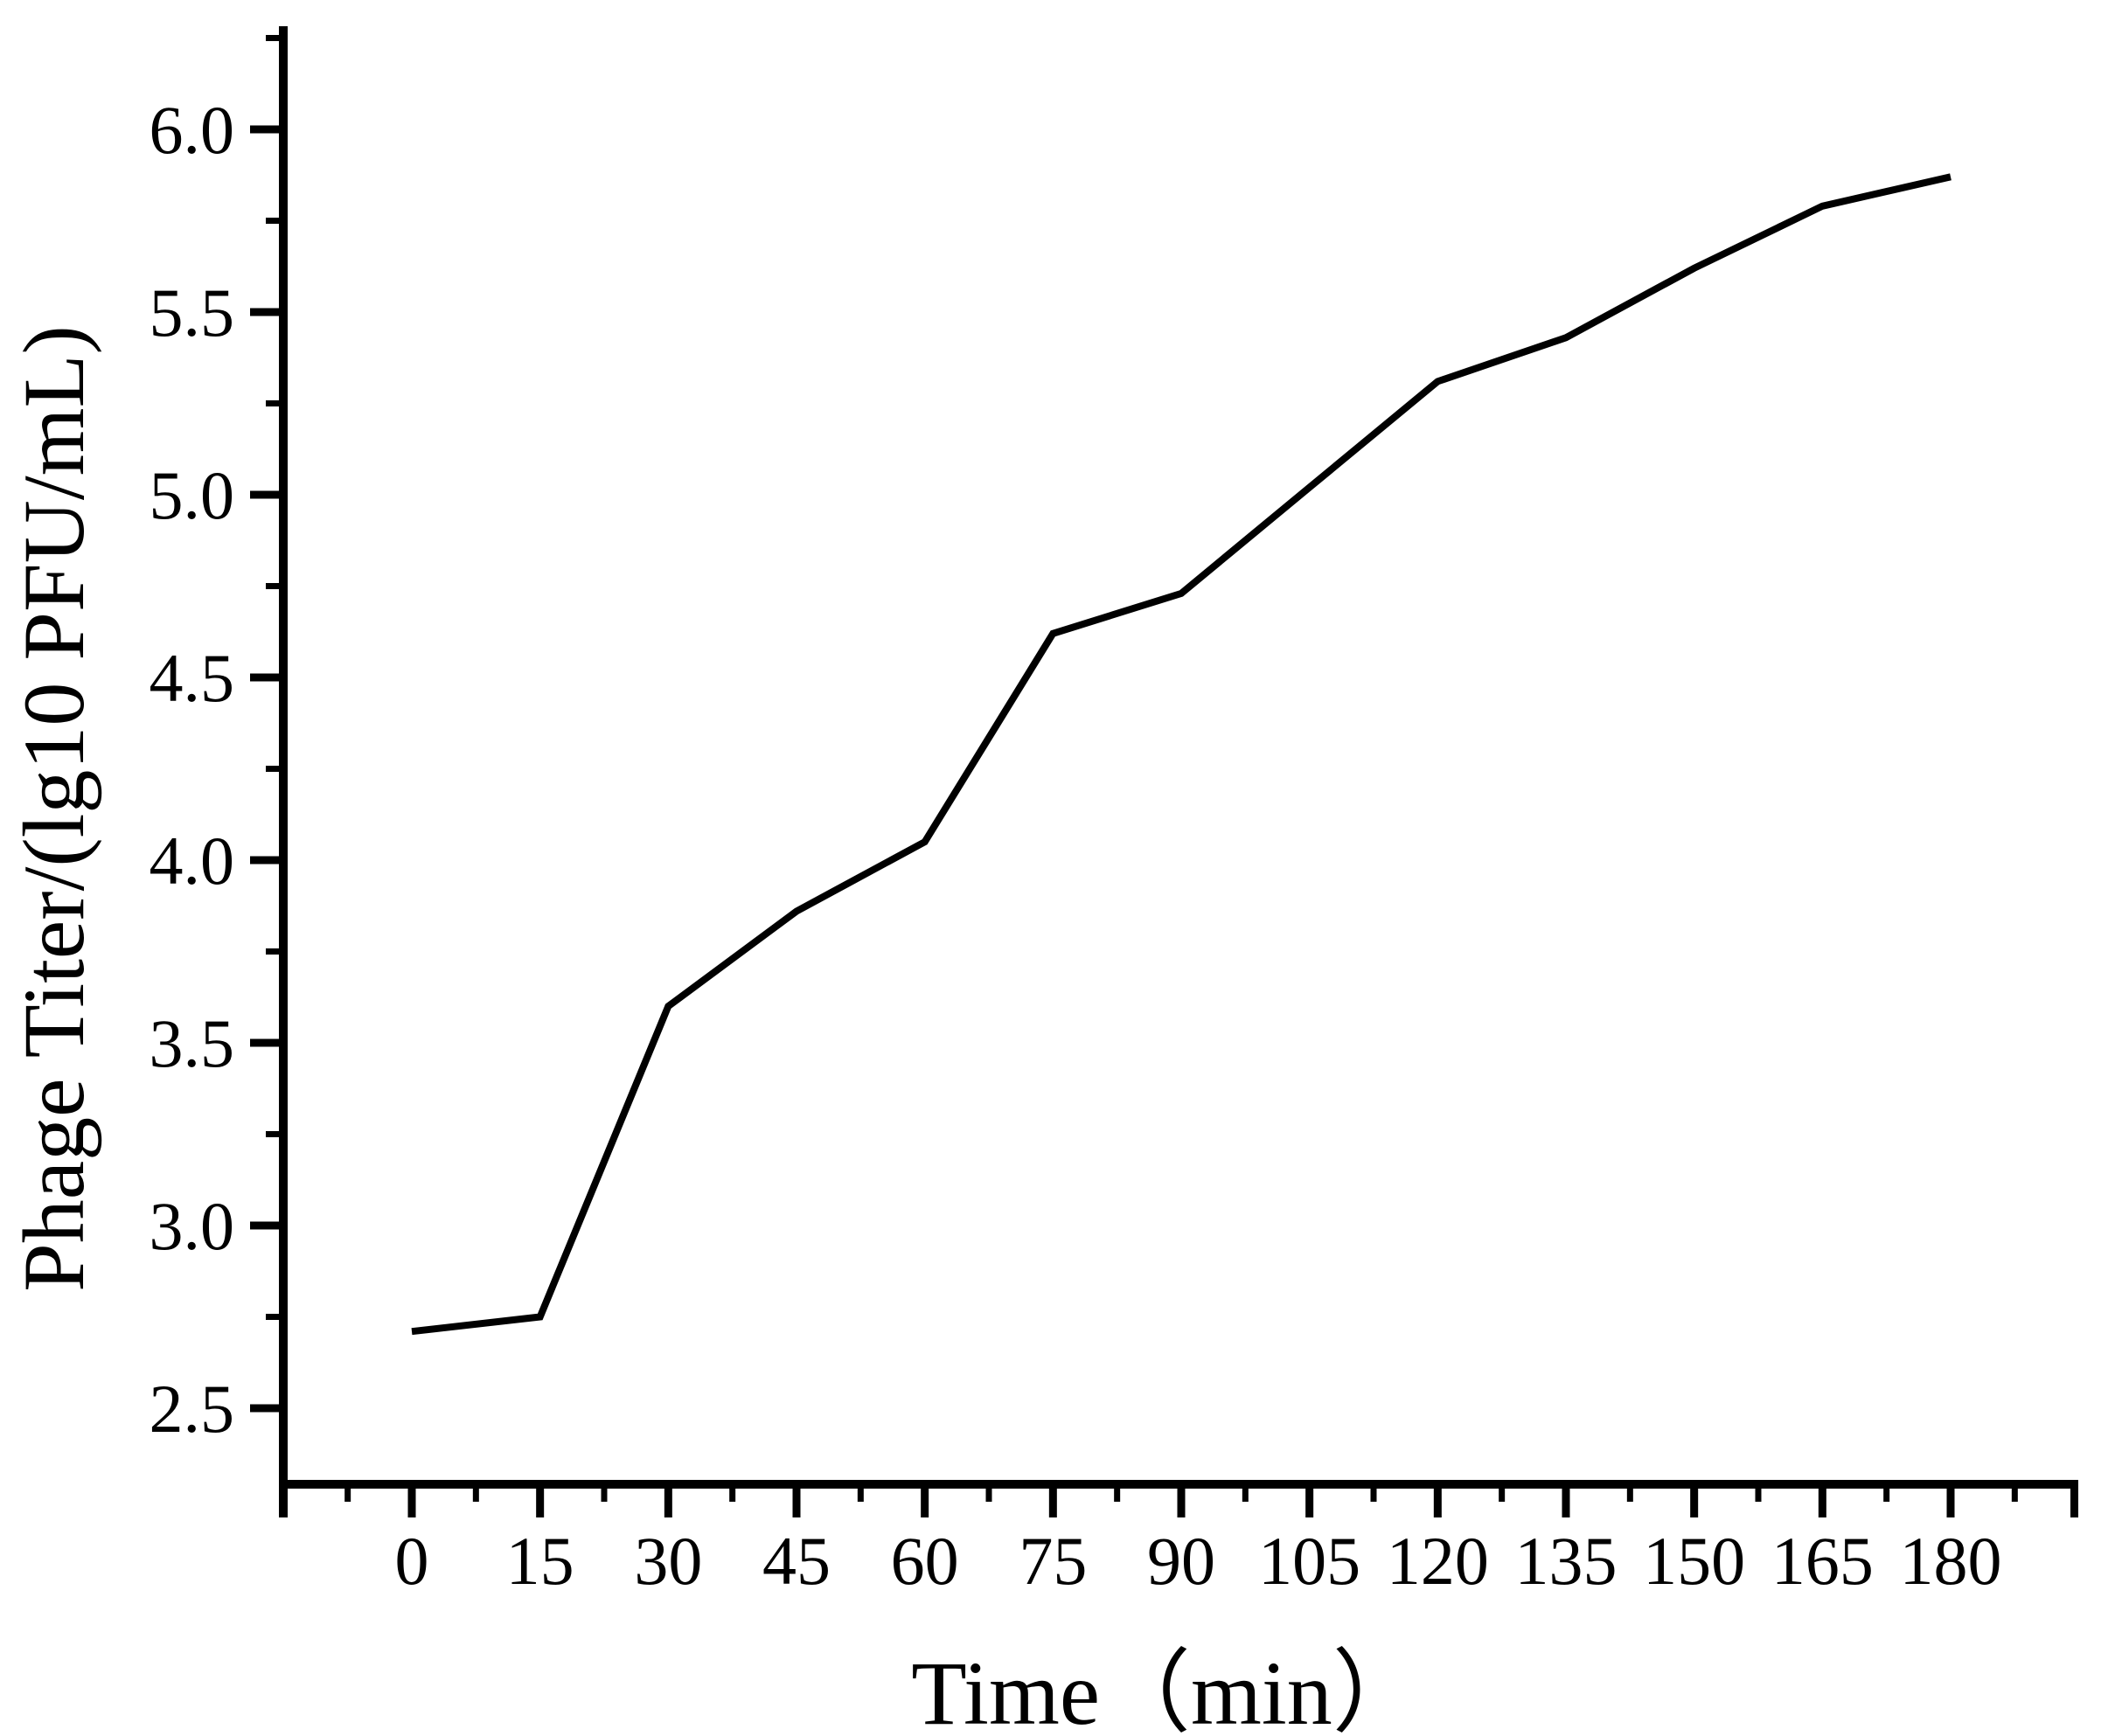 This screenshot has width=2115, height=1736. I want to click on x-tick-label: 165, so click(1822, 1561).